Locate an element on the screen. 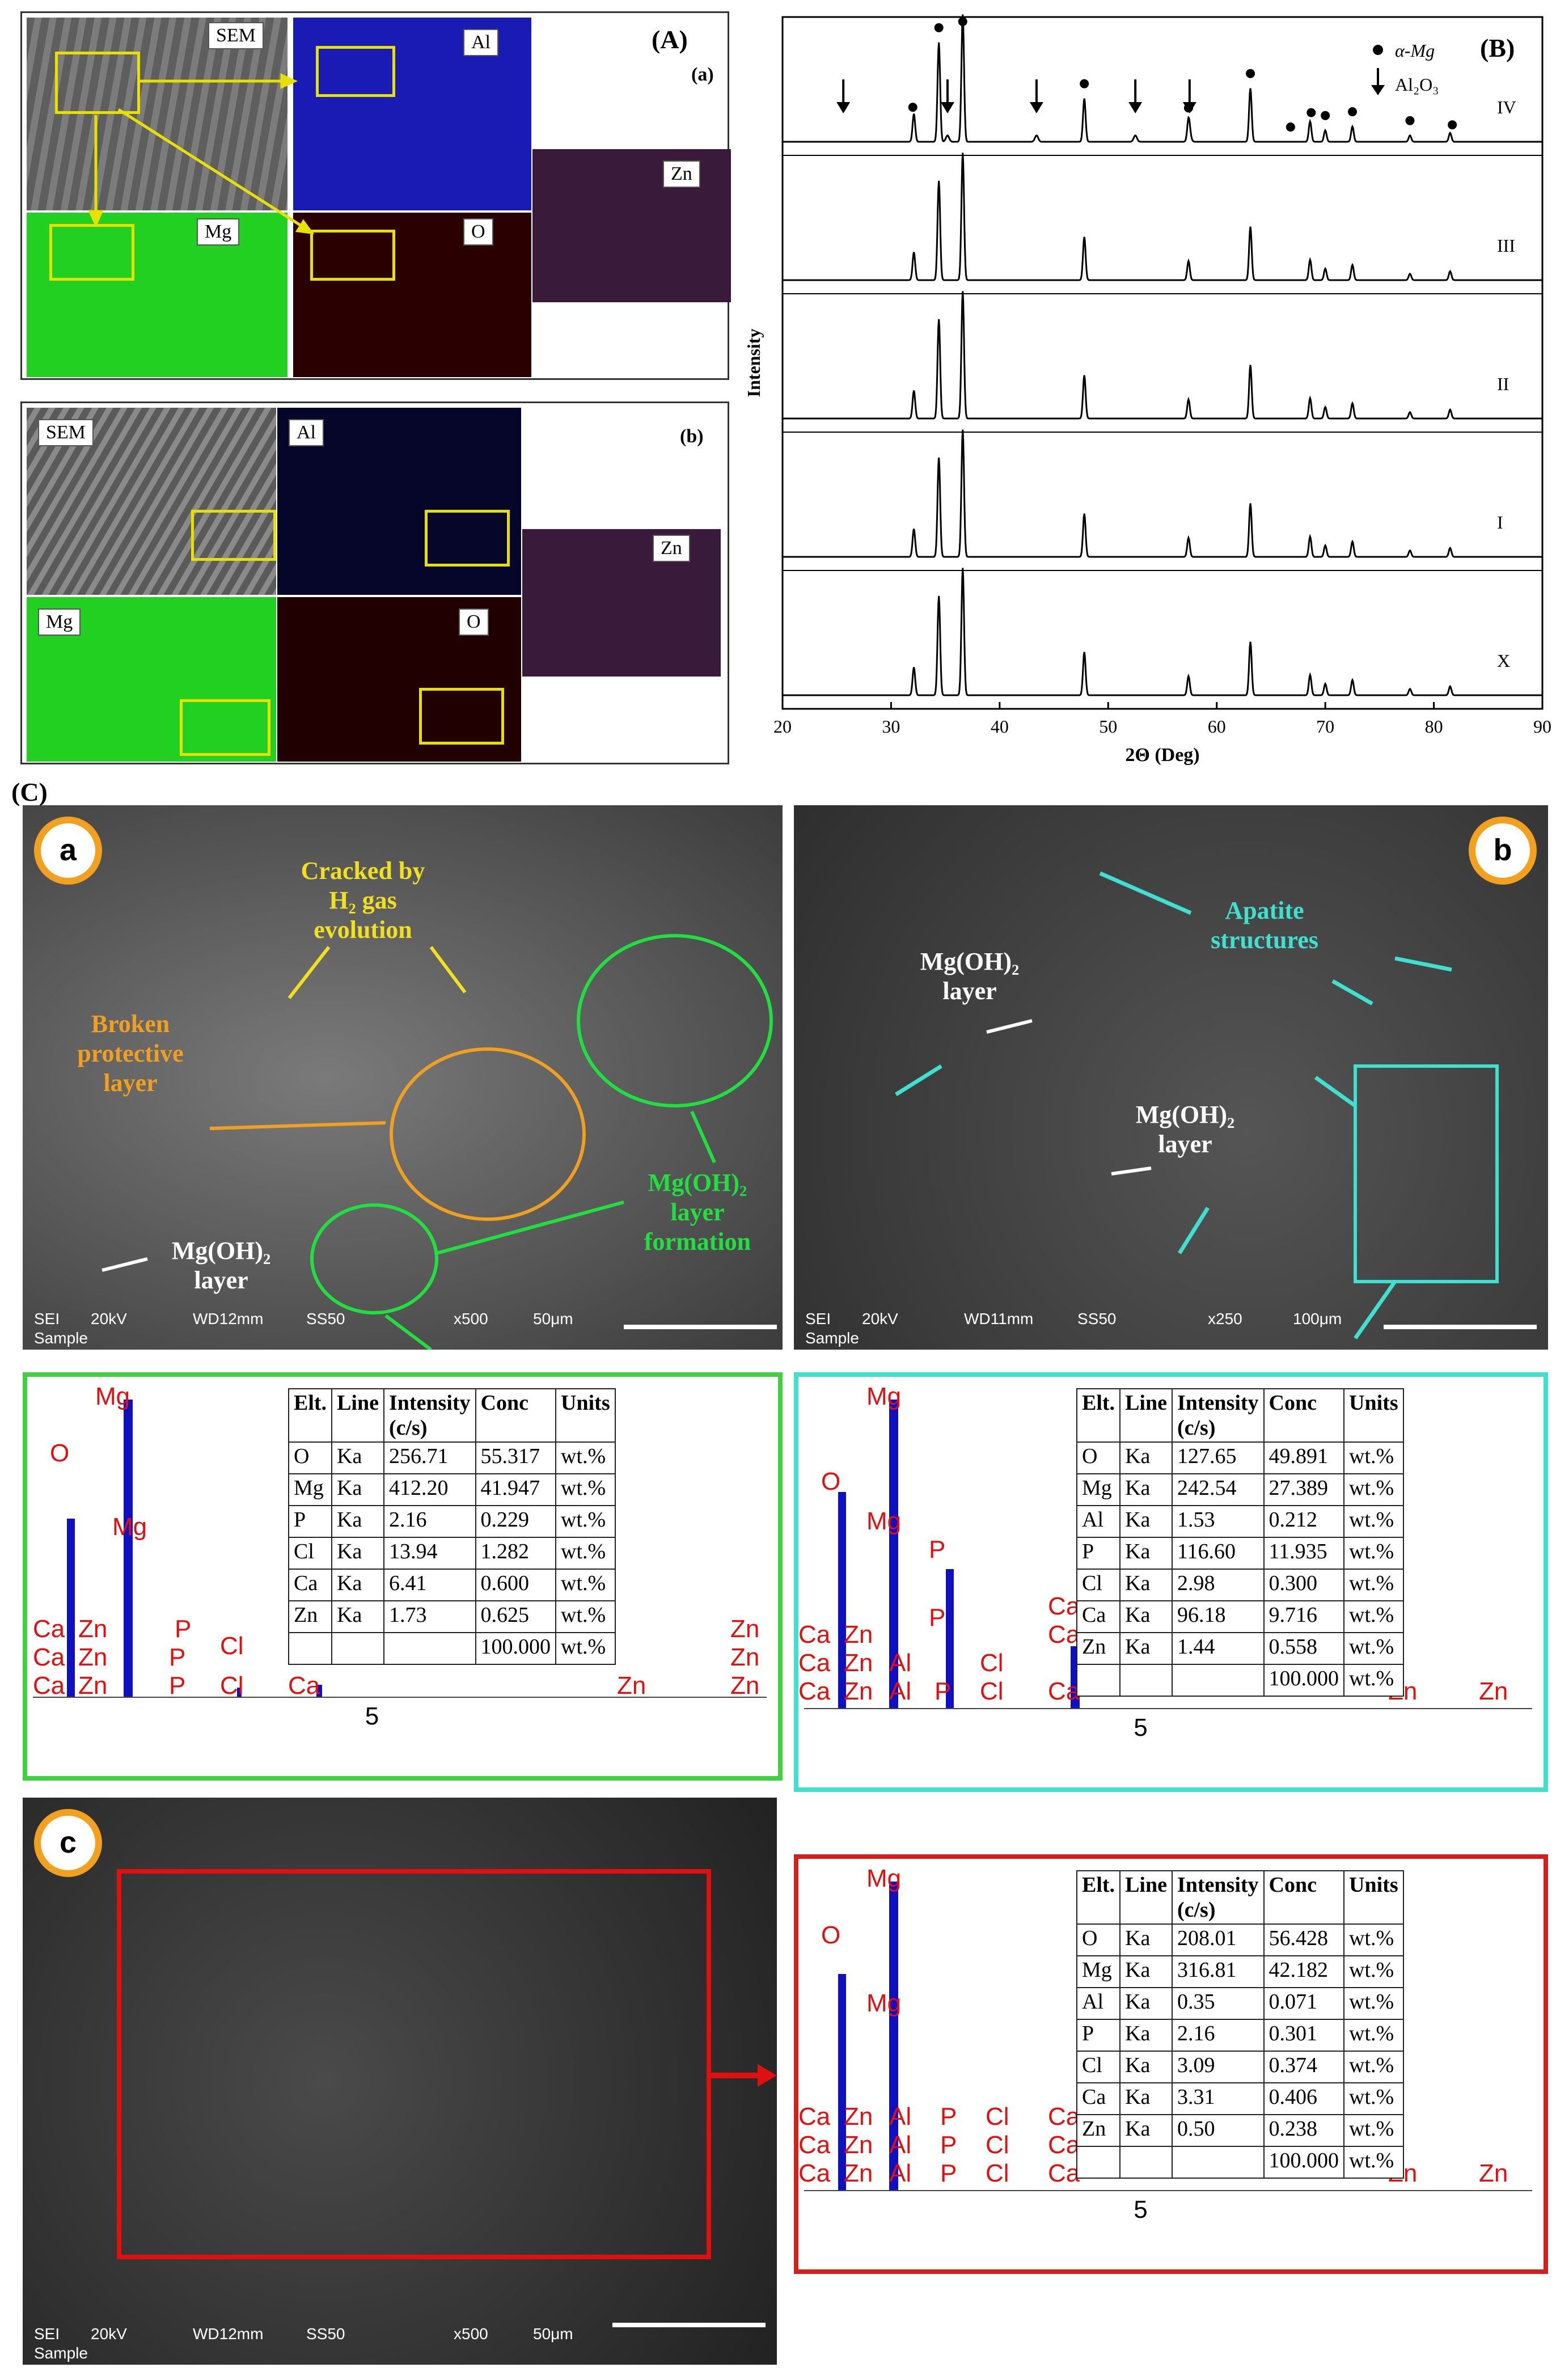 The image size is (1556, 2380). annotations-c-a is located at coordinates (440, 1142).